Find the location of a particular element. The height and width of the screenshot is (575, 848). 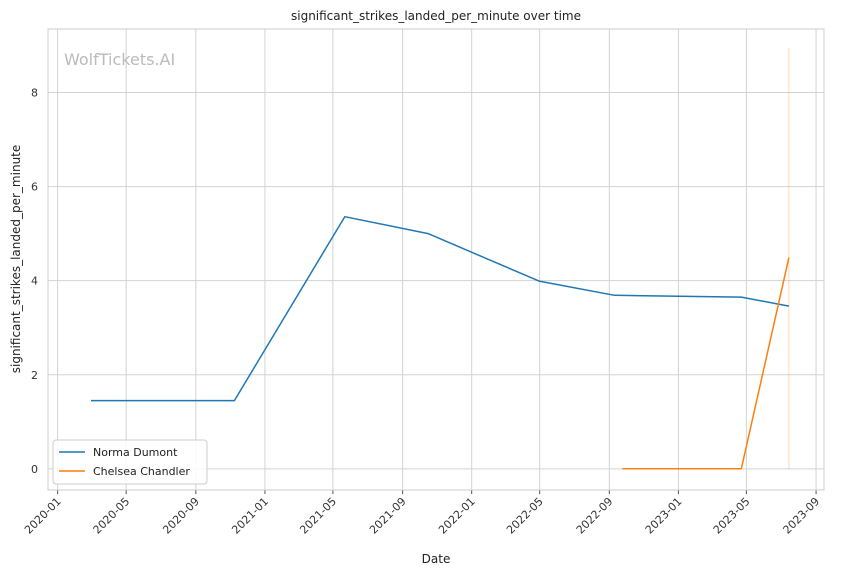

legend-label-chelsea-chandler: Chelsea Chandler is located at coordinates (141, 471).